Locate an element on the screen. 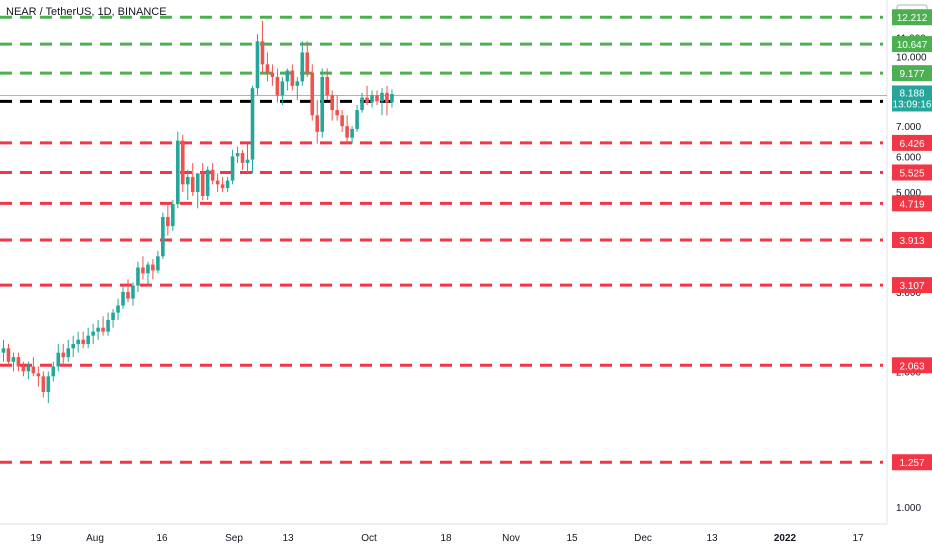 The width and height of the screenshot is (932, 555). last-price-box is located at coordinates (912, 98).